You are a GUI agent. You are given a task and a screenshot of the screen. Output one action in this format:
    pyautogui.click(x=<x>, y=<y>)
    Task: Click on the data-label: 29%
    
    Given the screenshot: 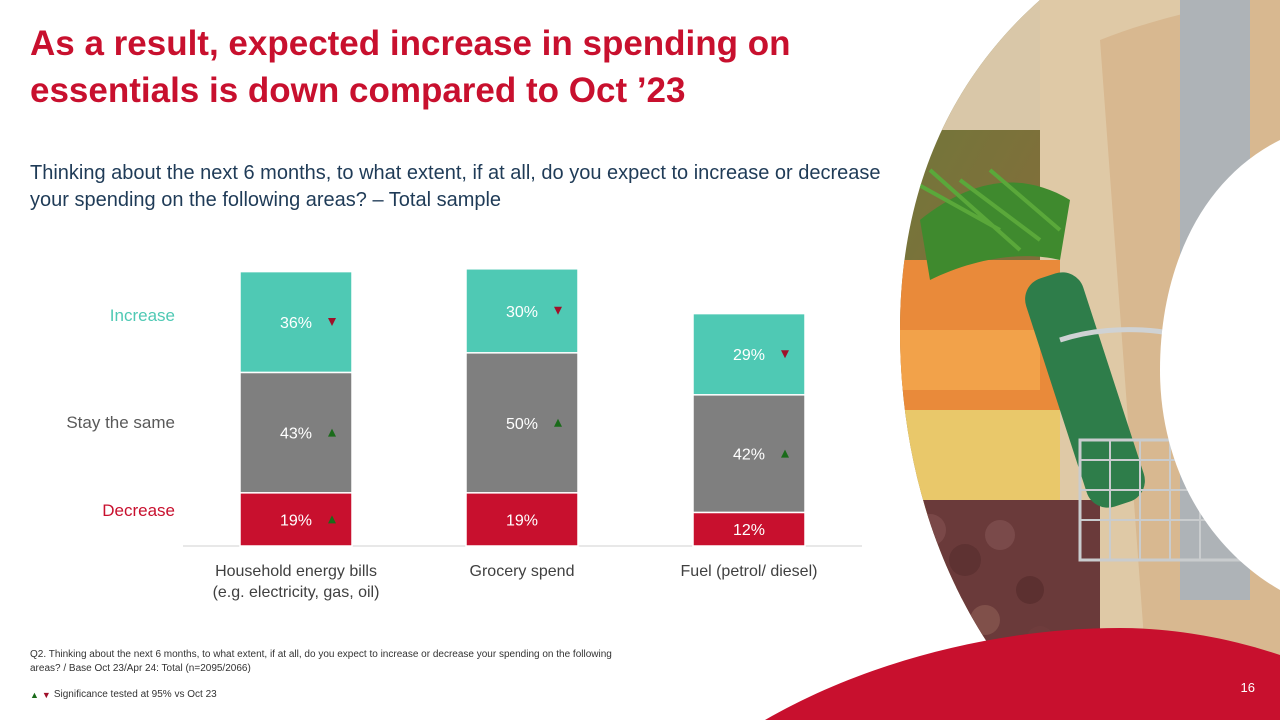 What is the action you would take?
    pyautogui.click(x=749, y=355)
    